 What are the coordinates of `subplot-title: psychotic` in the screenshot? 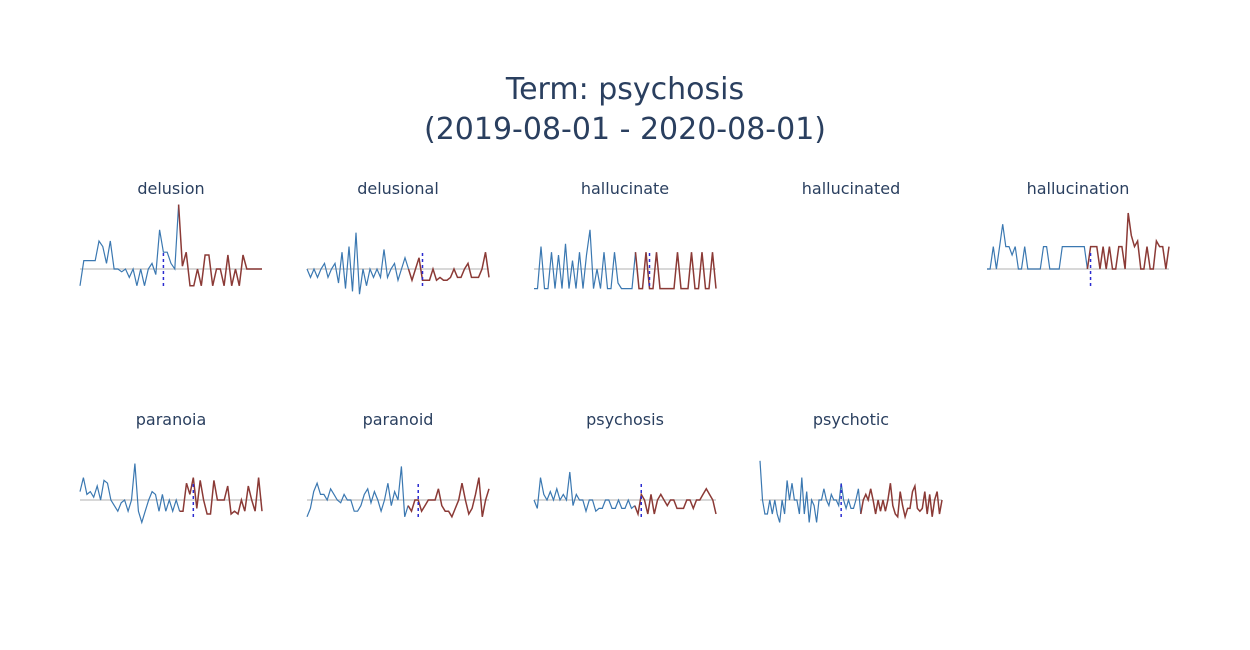 It's located at (851, 419).